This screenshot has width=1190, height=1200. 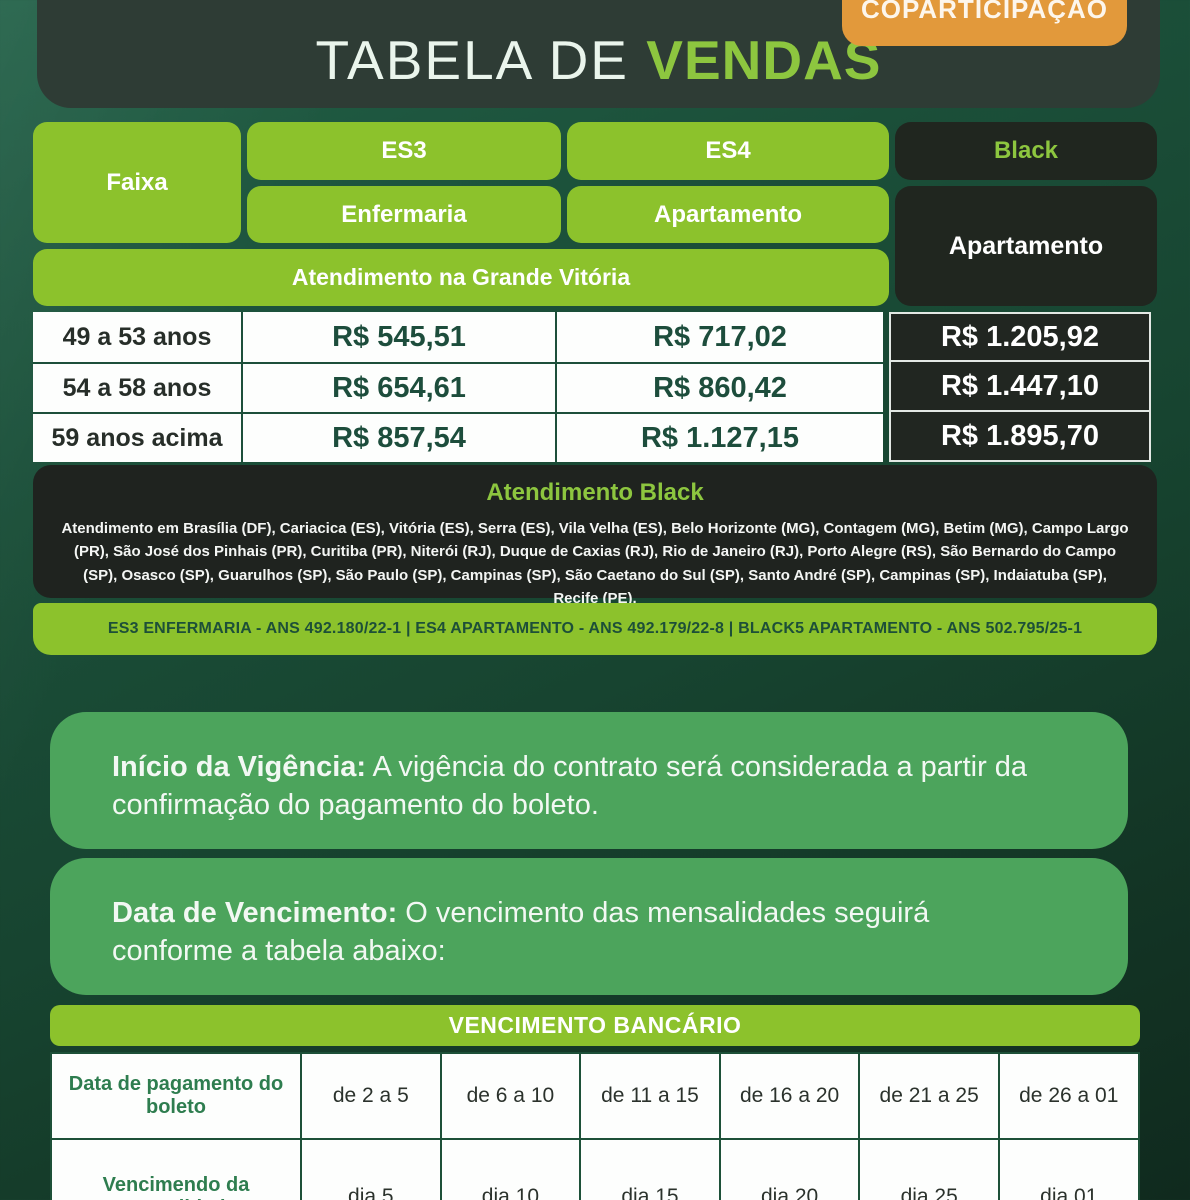 I want to click on page-title: TABELA DE VENDAS, so click(x=599, y=60).